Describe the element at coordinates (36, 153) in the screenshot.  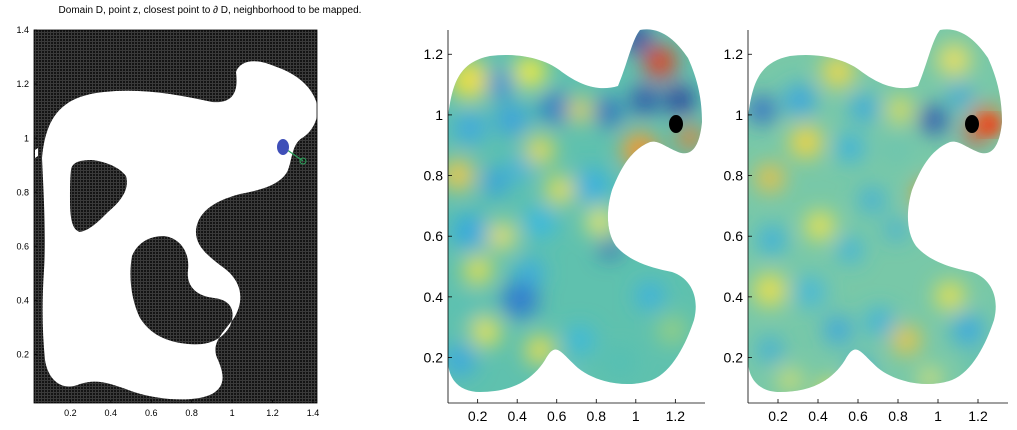
I see `domain-notch` at that location.